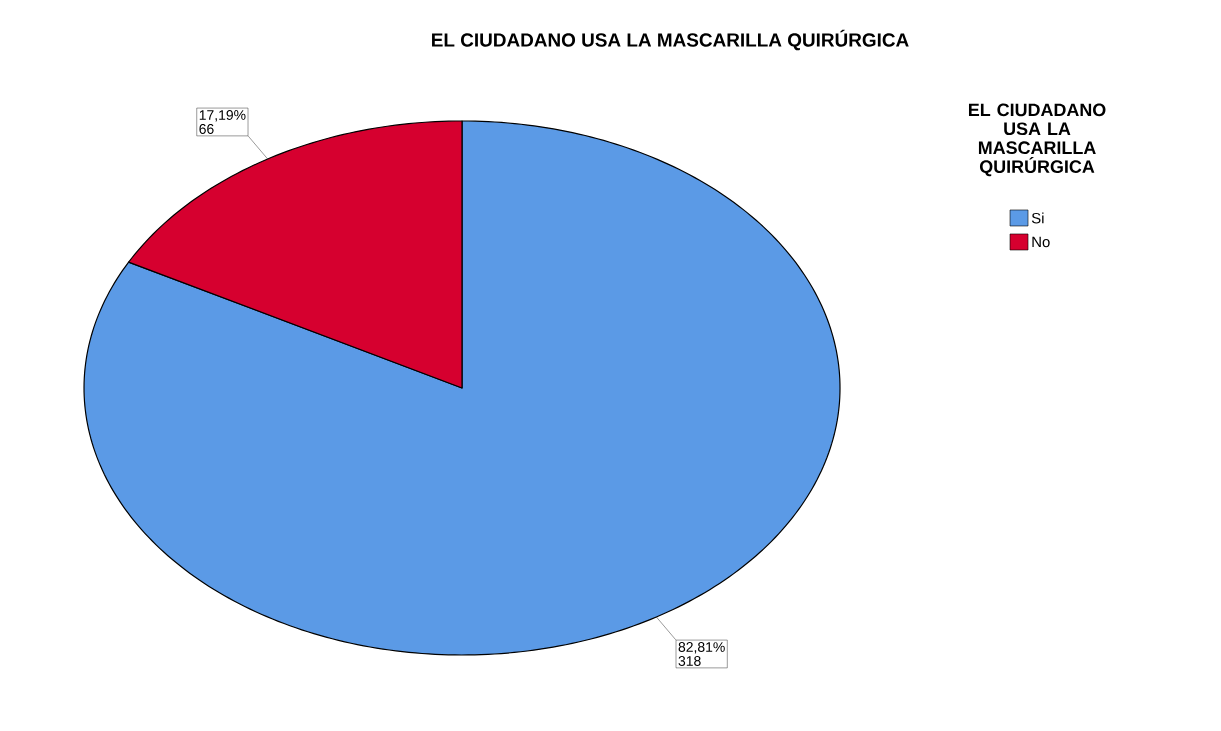 Image resolution: width=1221 pixels, height=731 pixels. What do you see at coordinates (701, 648) in the screenshot?
I see `data-label: 82,81%` at bounding box center [701, 648].